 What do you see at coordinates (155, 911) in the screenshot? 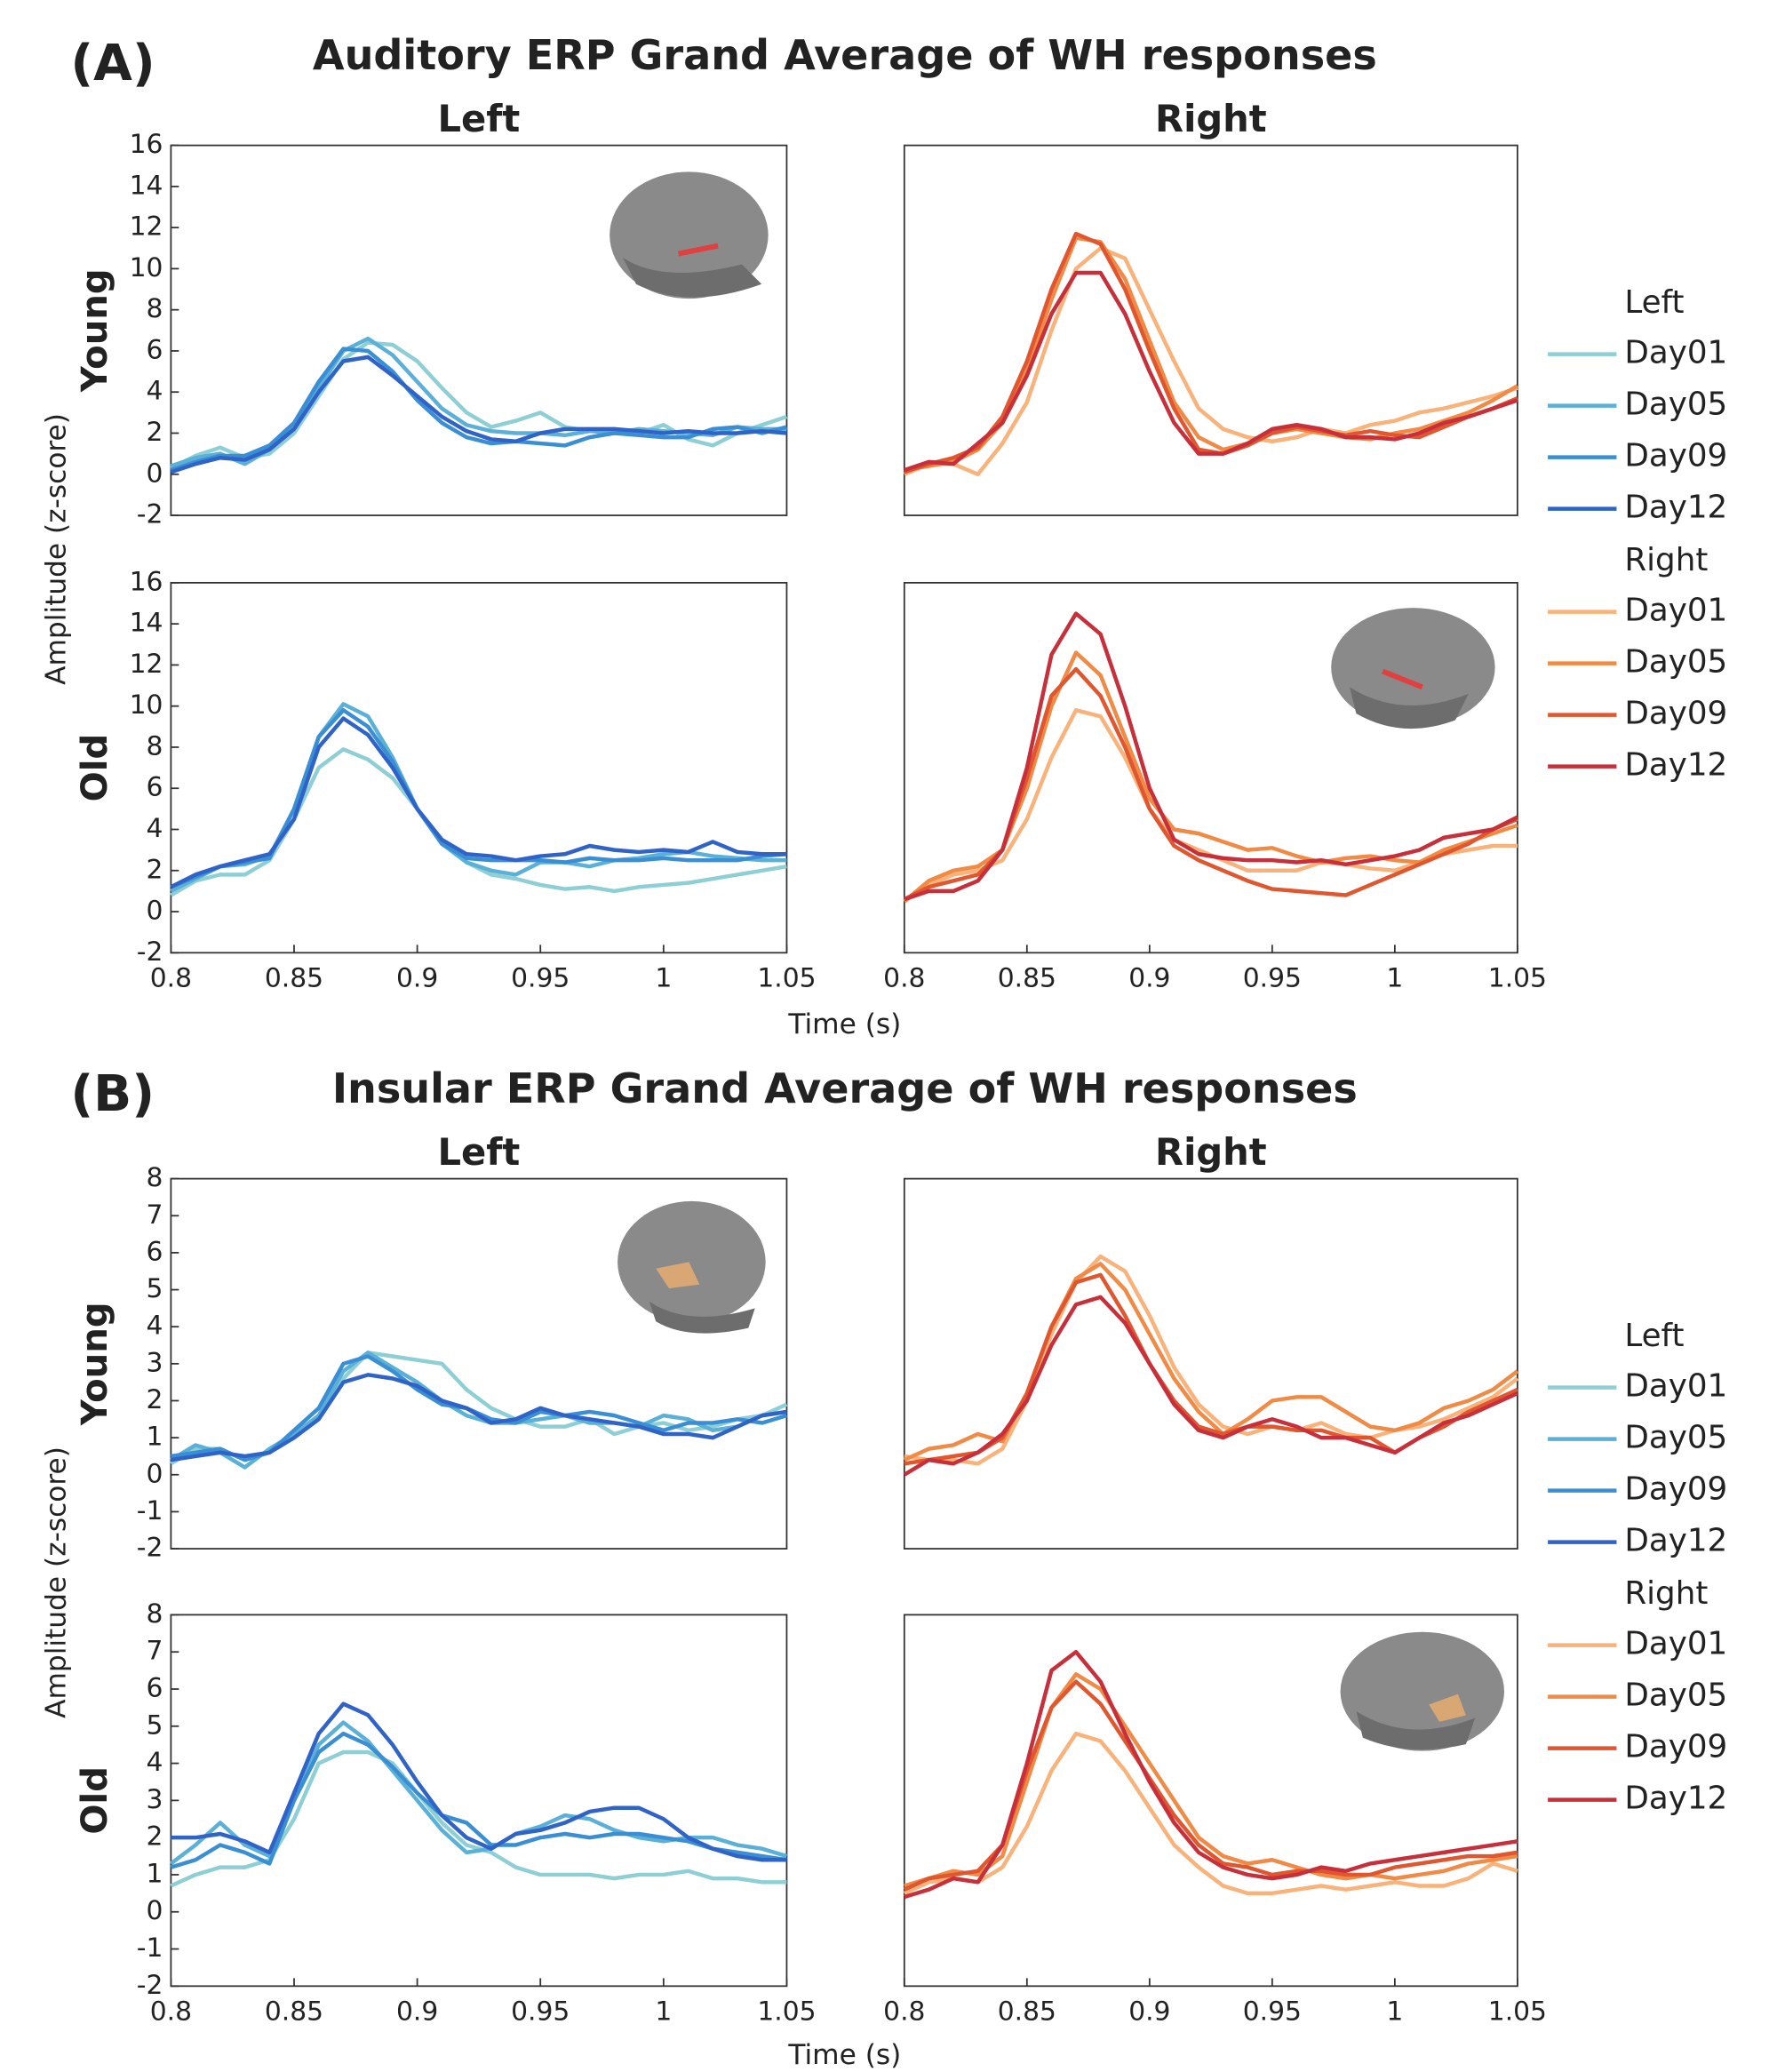
I see `y-tick-label: 0` at bounding box center [155, 911].